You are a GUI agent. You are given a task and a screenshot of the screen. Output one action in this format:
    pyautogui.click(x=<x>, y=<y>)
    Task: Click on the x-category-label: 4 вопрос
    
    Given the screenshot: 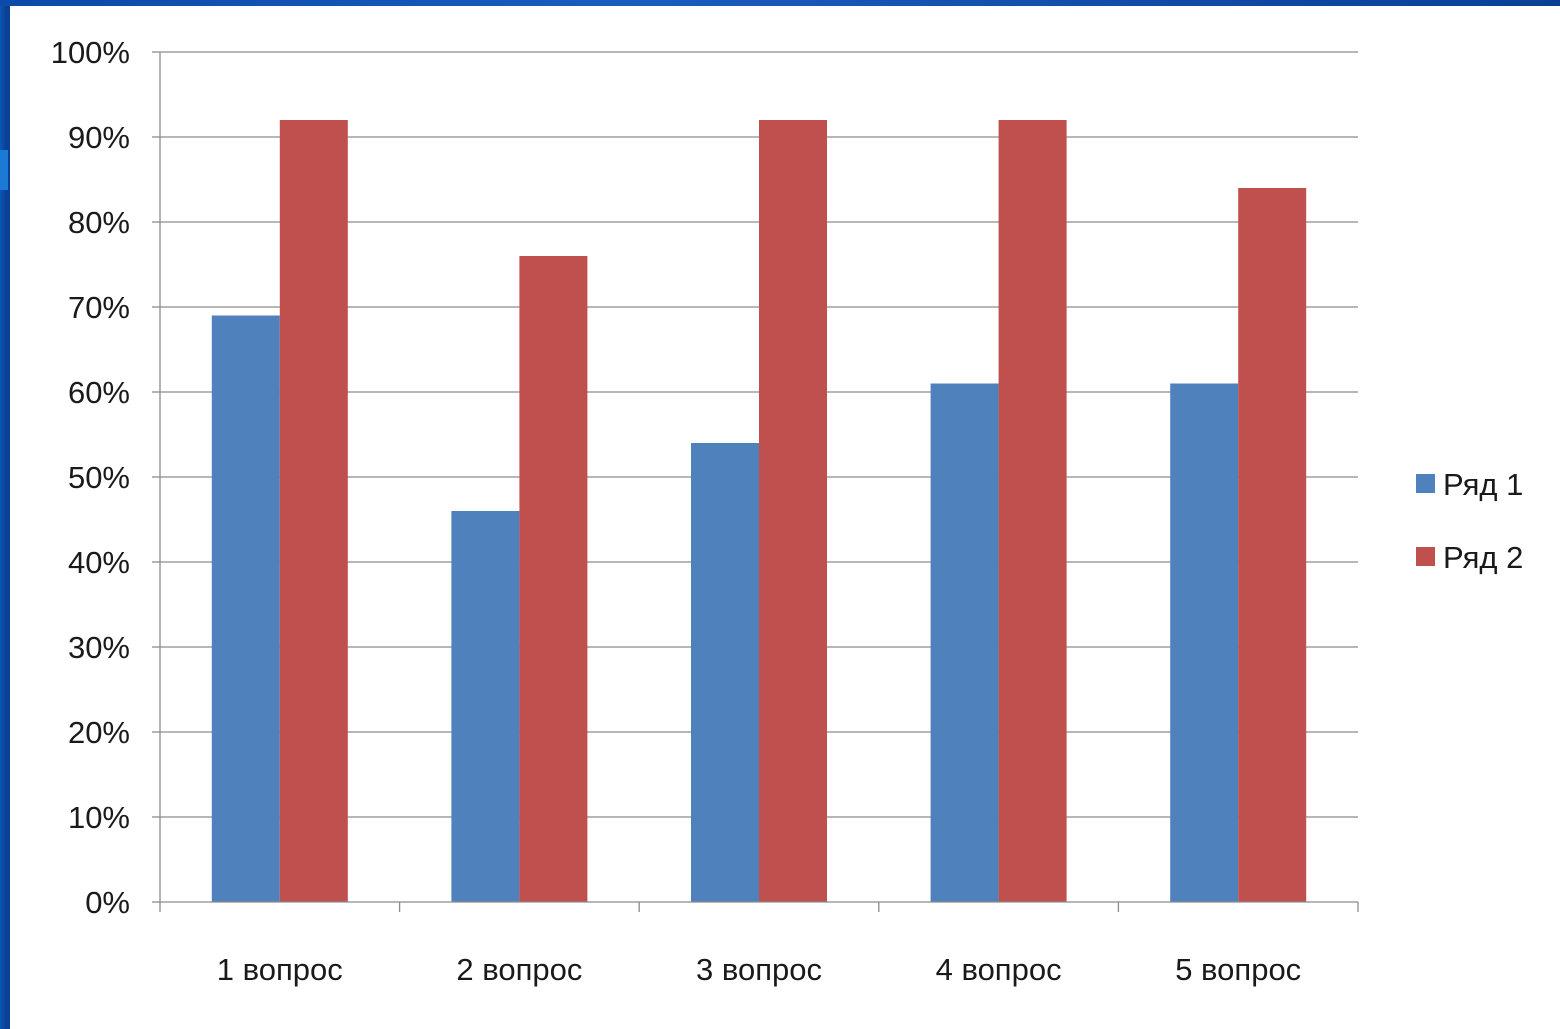 What is the action you would take?
    pyautogui.click(x=999, y=969)
    